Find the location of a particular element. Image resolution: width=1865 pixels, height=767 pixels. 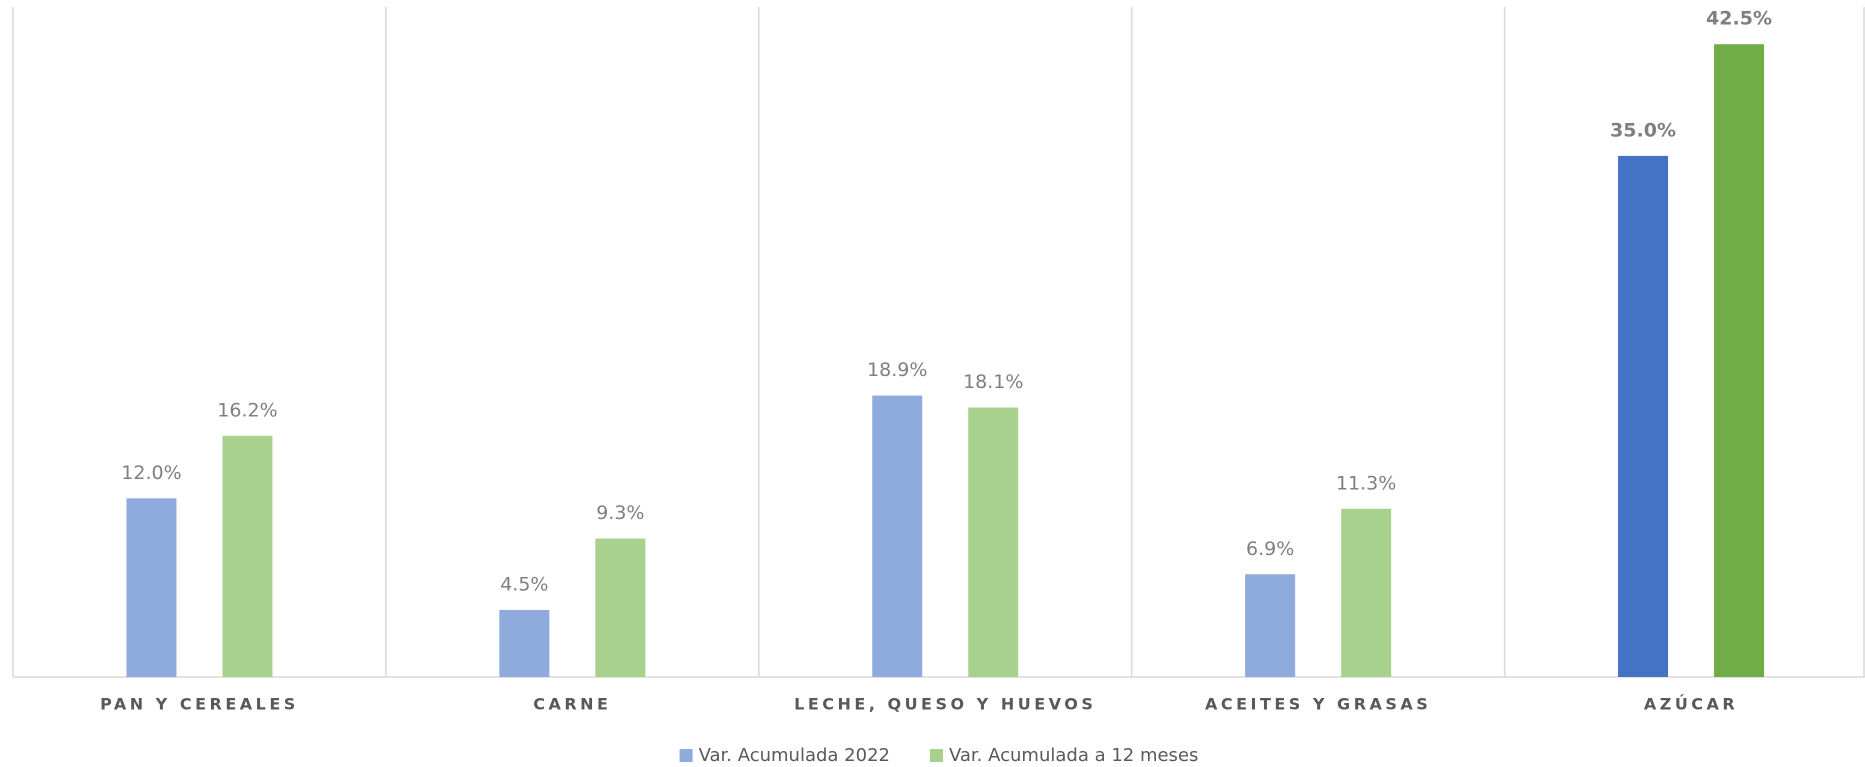

data-label: 6.9% is located at coordinates (1270, 549).